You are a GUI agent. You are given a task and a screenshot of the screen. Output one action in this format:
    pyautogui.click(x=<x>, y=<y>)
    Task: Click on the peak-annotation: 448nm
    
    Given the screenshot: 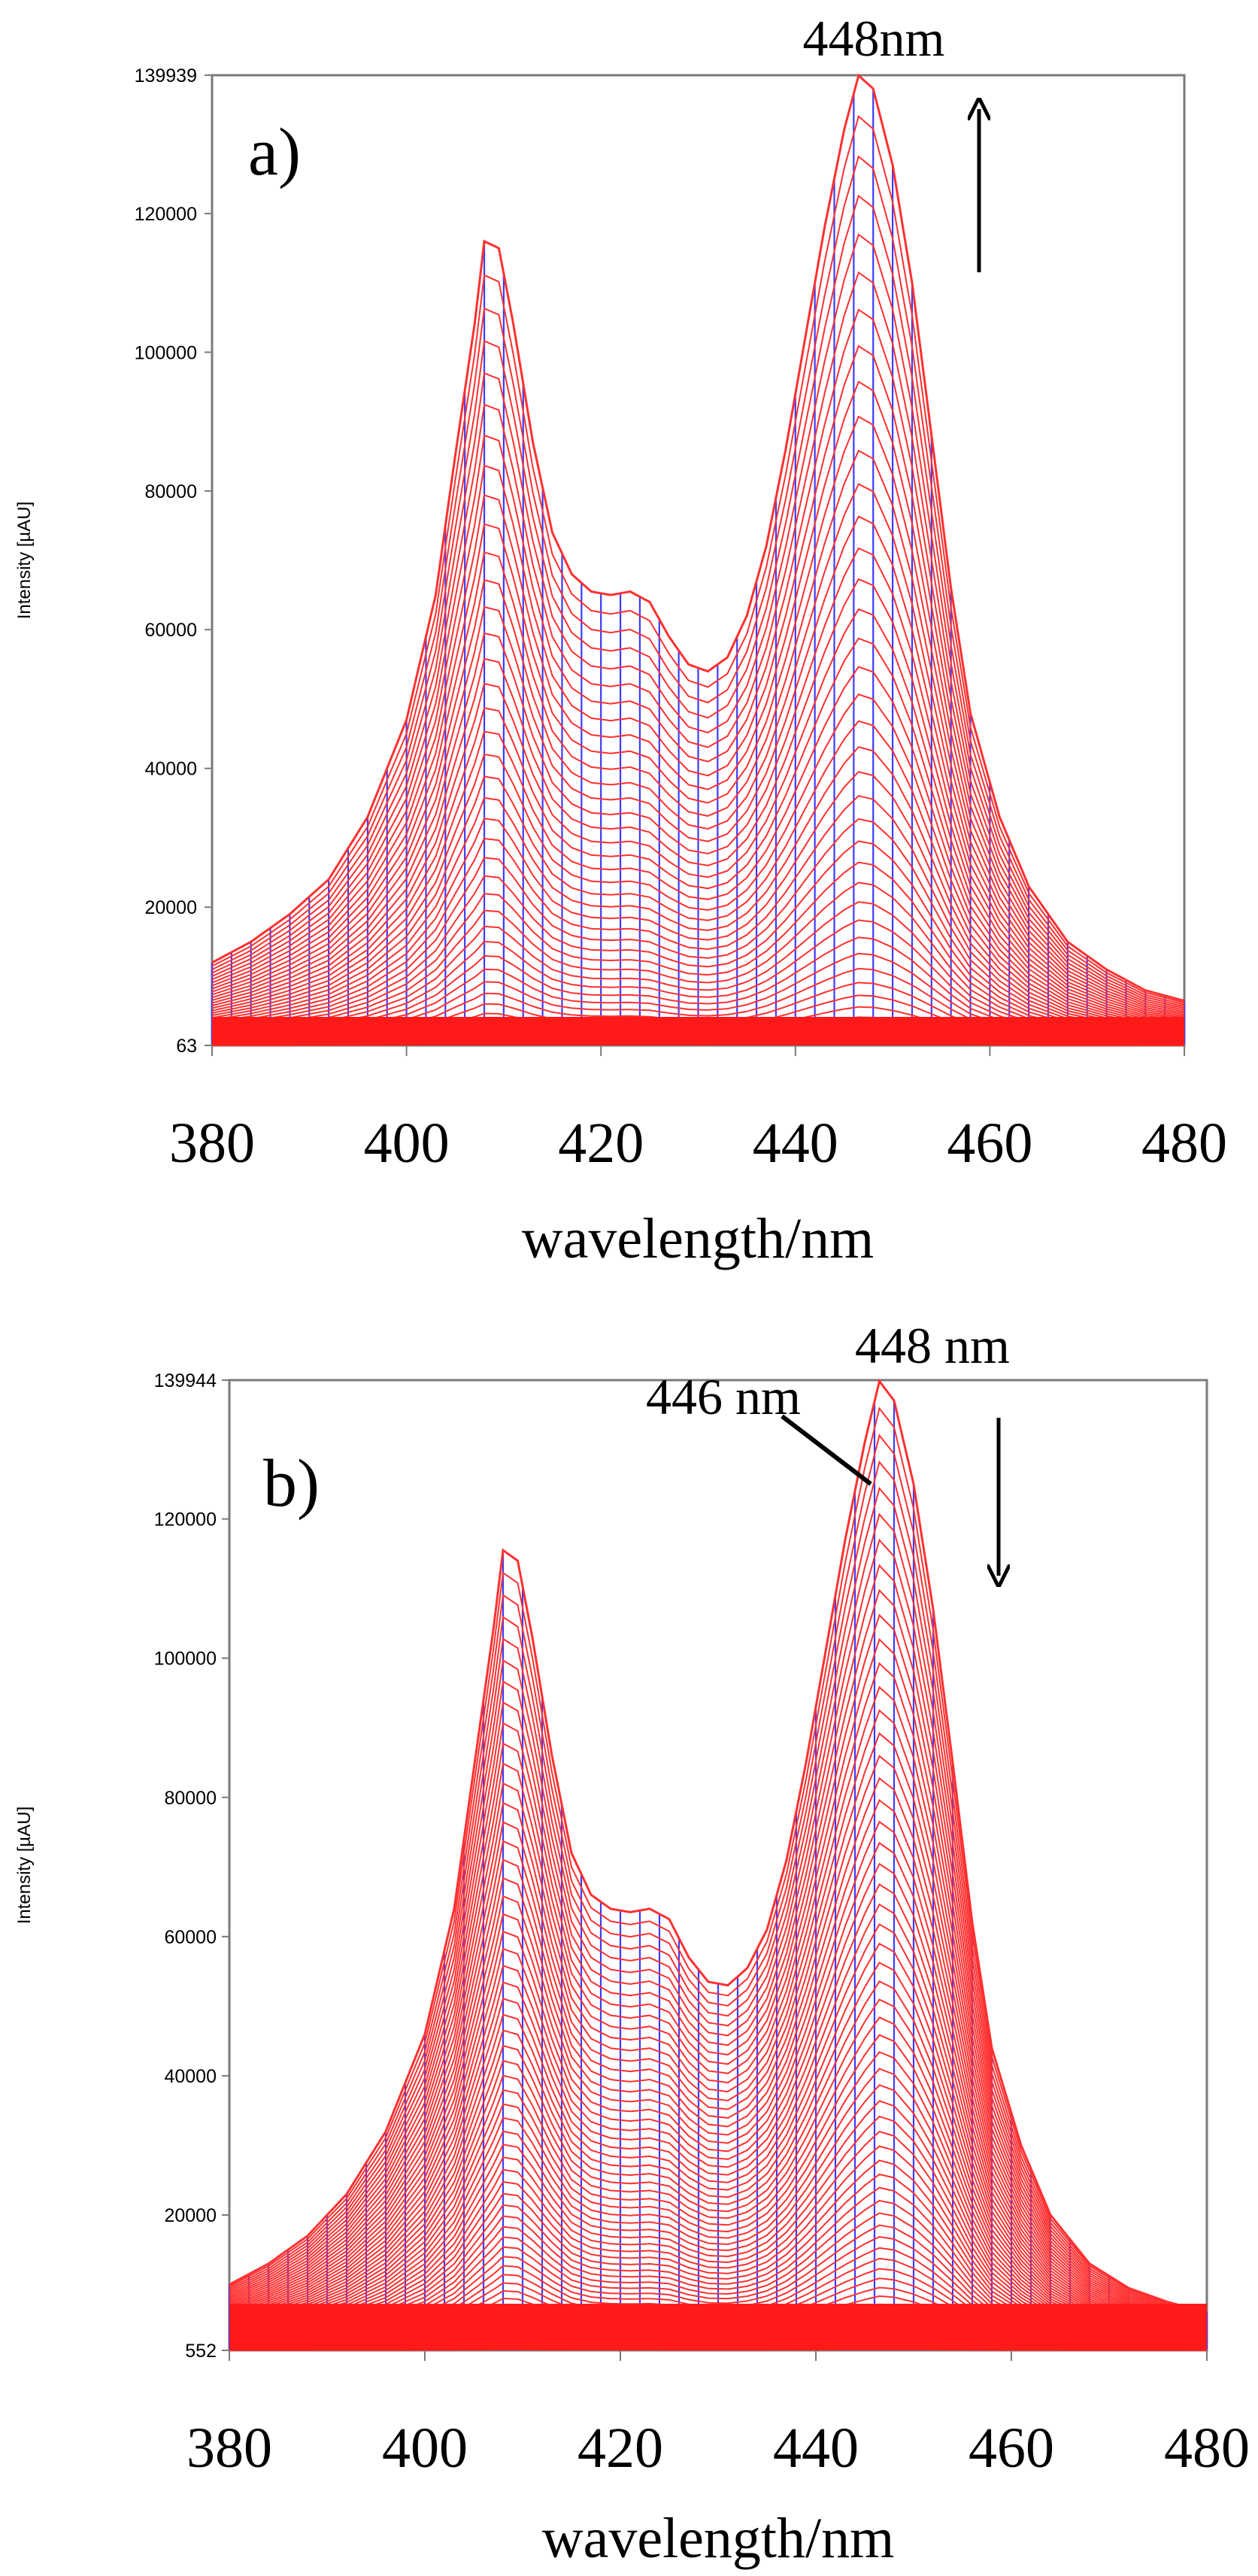 What is the action you would take?
    pyautogui.click(x=874, y=38)
    